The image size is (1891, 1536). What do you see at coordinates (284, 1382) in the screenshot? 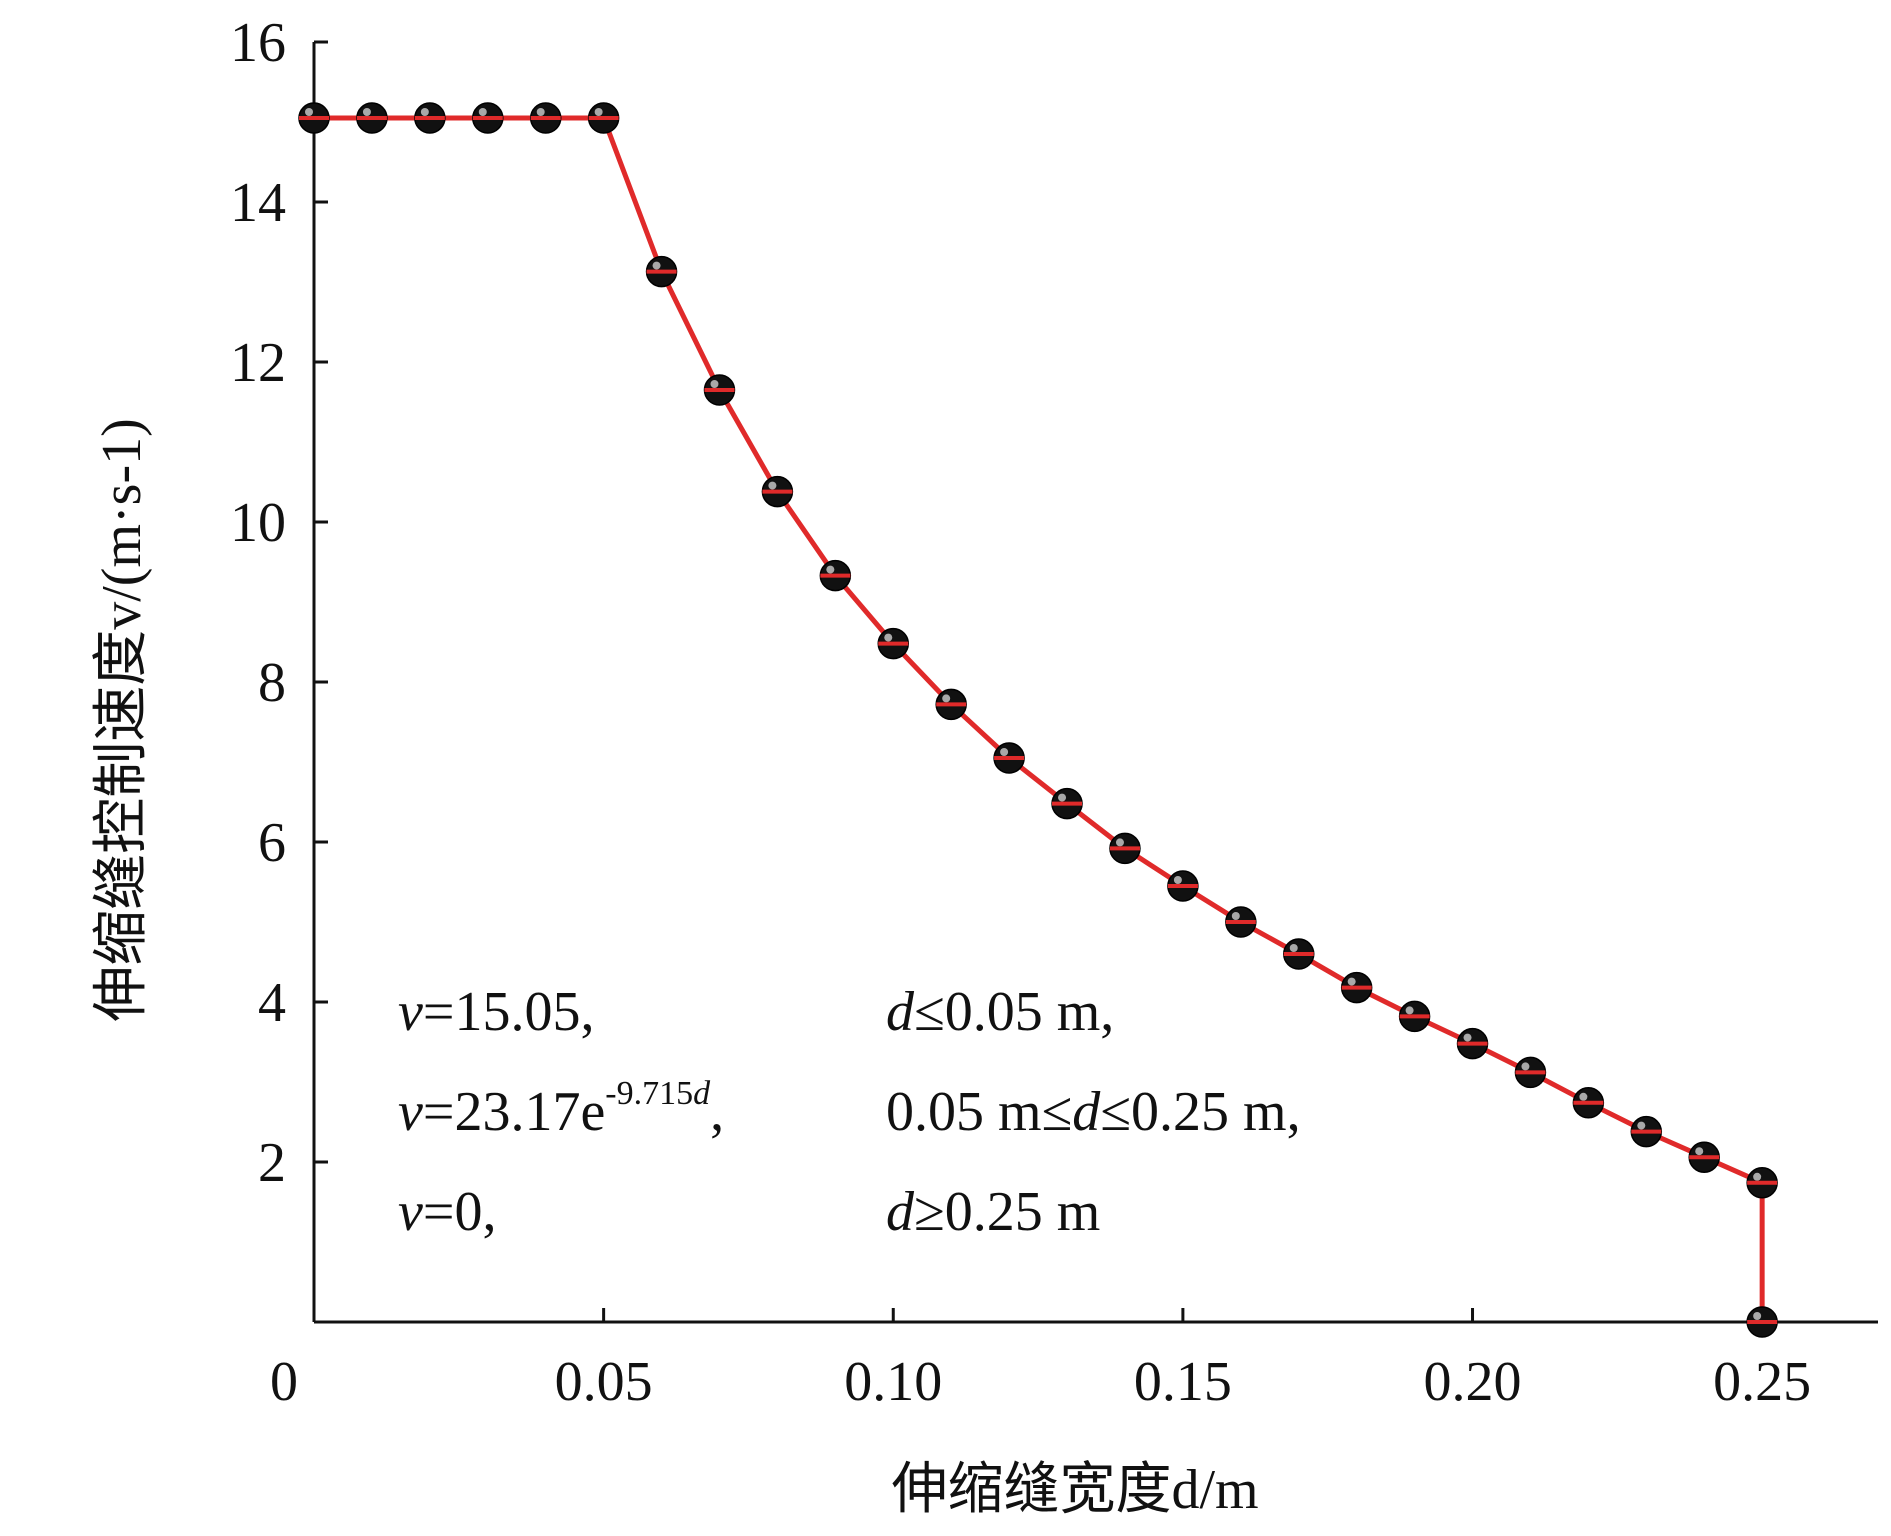
I see `x-tick-label: 0` at bounding box center [284, 1382].